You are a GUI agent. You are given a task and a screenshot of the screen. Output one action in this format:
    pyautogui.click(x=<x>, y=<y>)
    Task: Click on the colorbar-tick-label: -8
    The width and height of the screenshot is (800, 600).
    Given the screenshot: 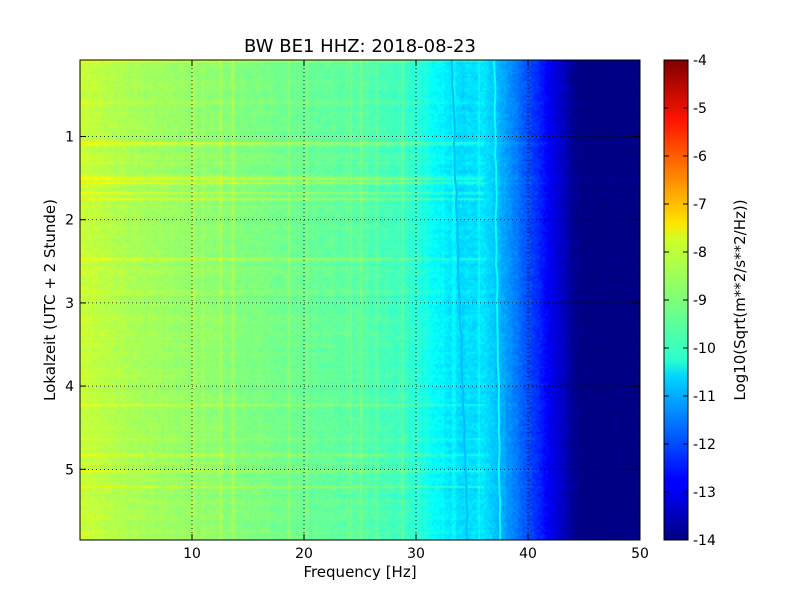 What is the action you would take?
    pyautogui.click(x=700, y=253)
    